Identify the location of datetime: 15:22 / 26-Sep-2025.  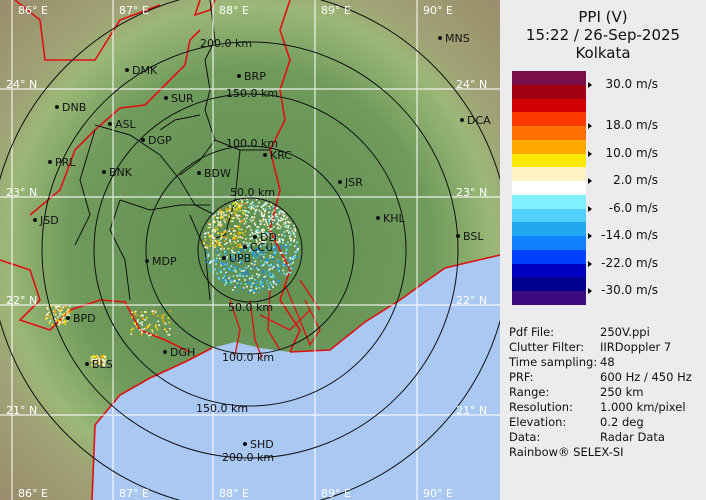
(603, 35).